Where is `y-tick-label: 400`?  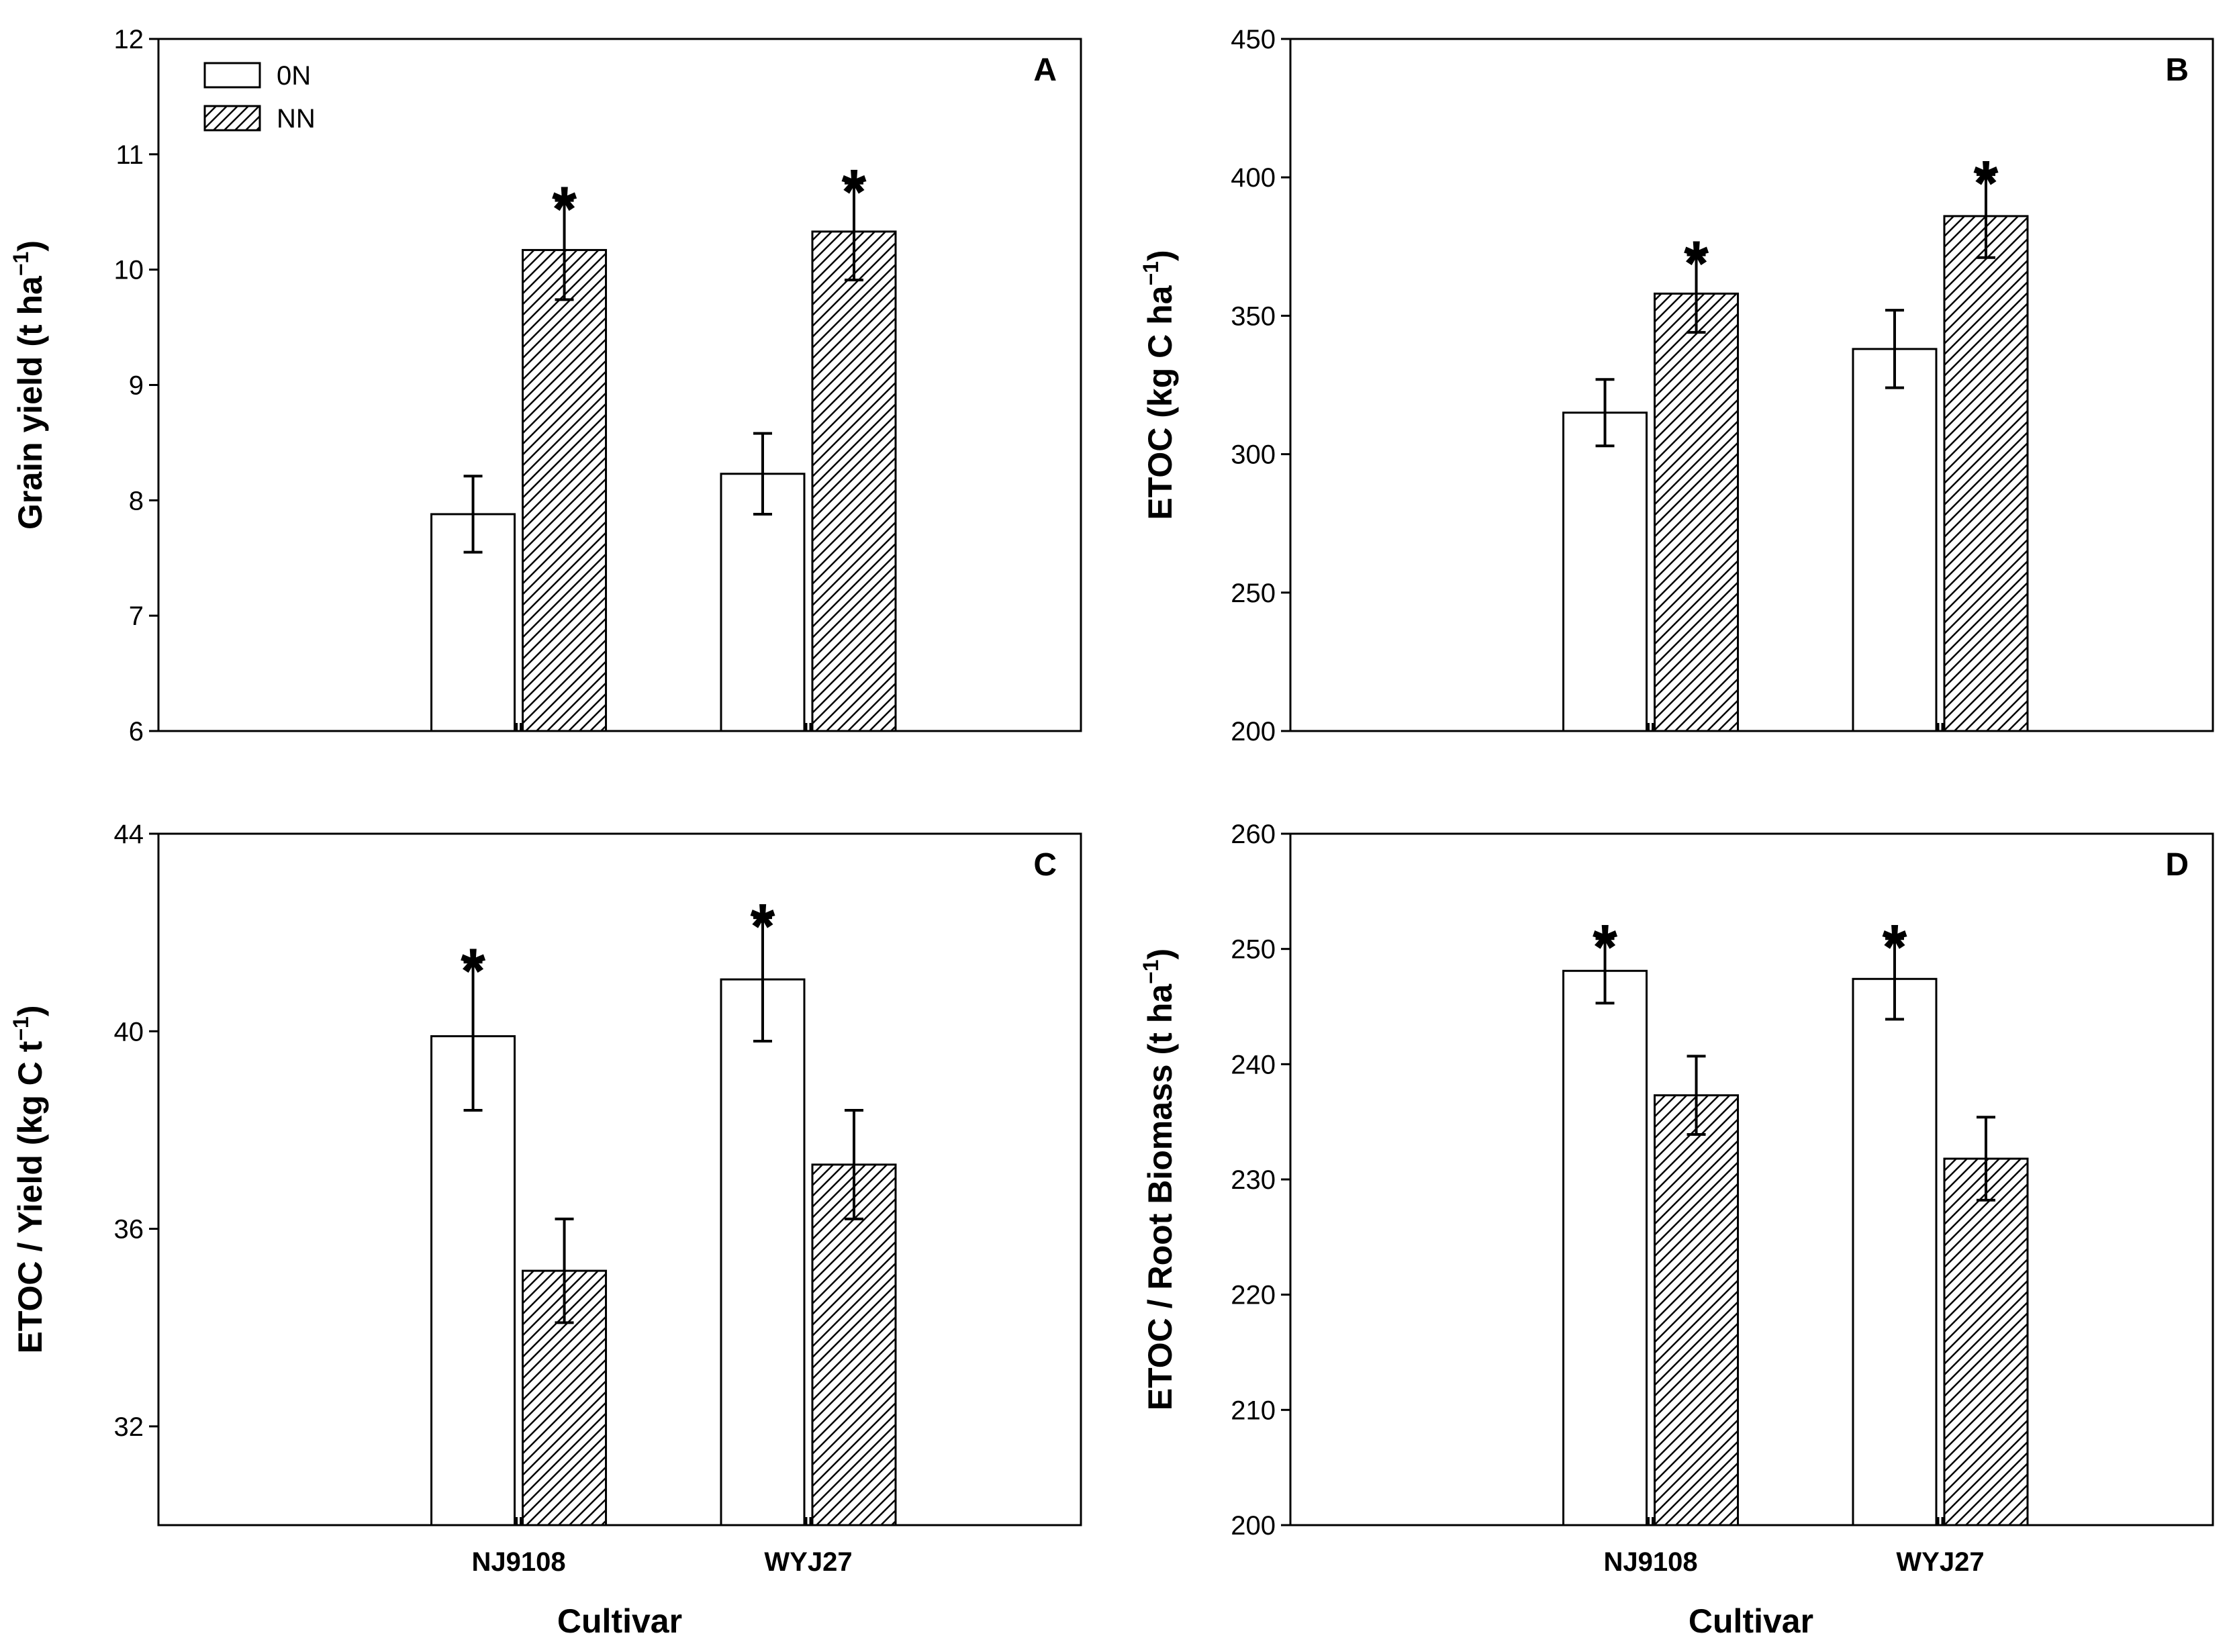
y-tick-label: 400 is located at coordinates (1253, 178).